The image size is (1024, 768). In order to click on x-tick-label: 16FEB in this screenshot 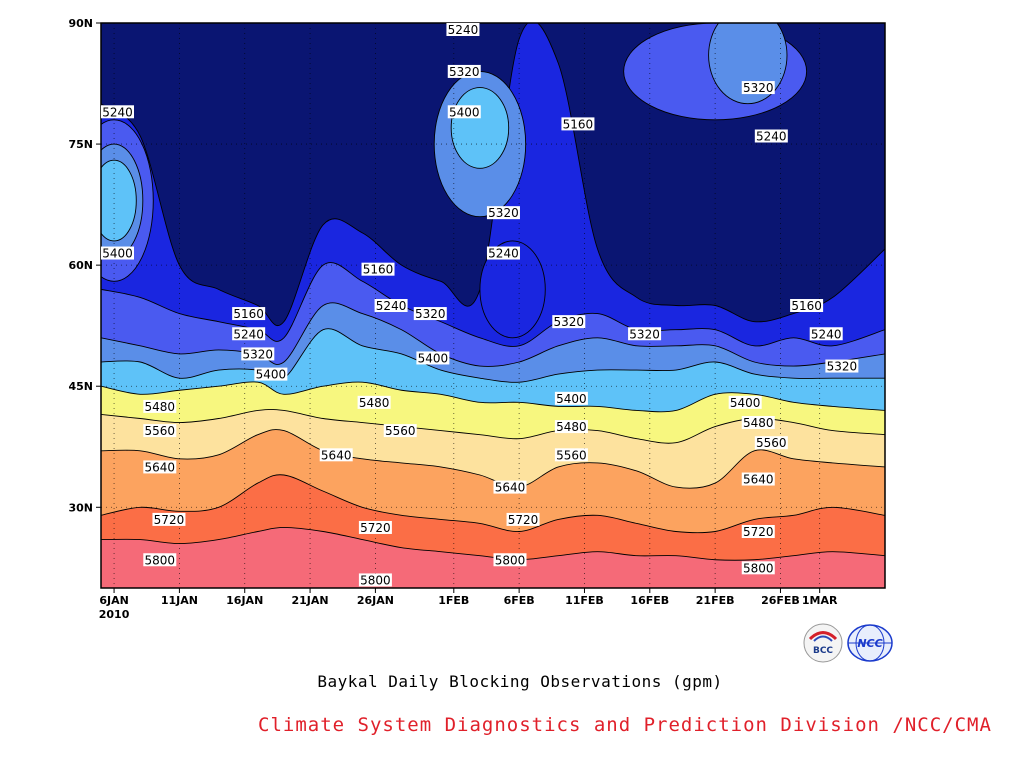, I will do `click(649, 600)`.